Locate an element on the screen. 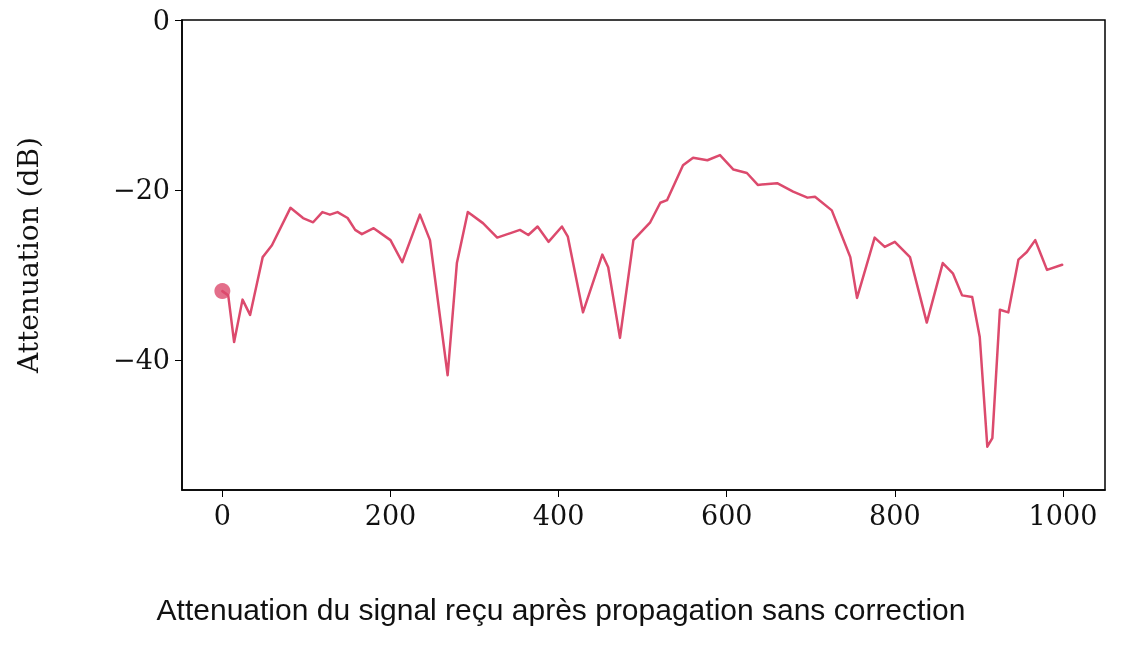 This screenshot has height=669, width=1122. y-tick-label: 0 is located at coordinates (161, 20).